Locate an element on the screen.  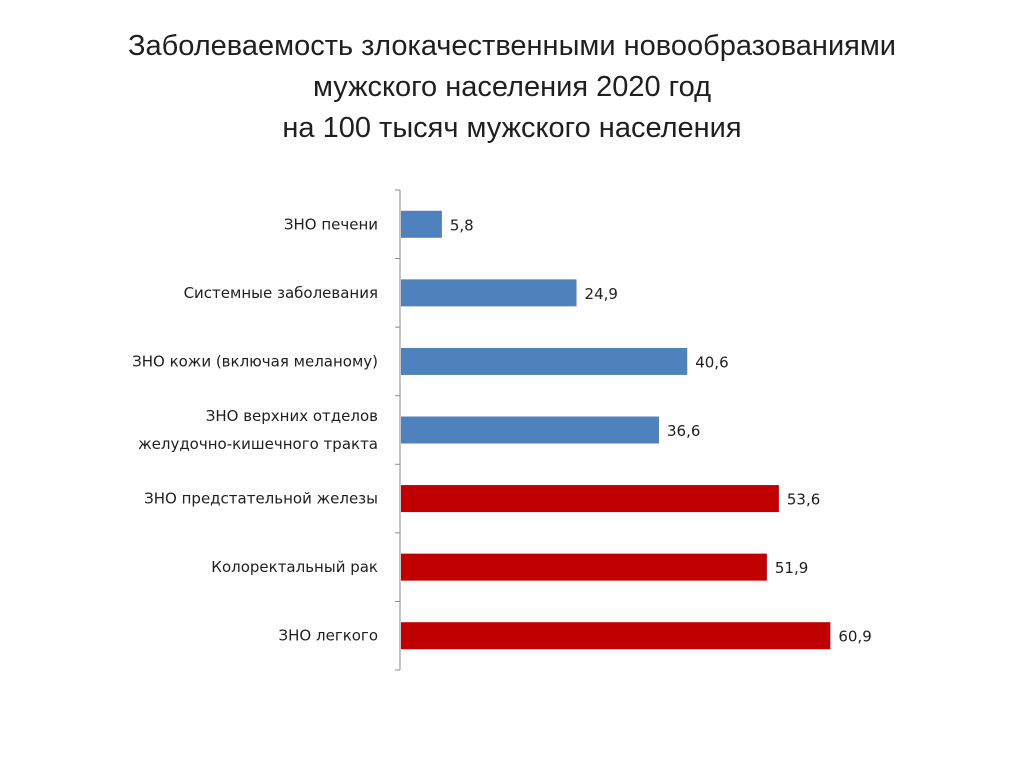
category-label: ЗНО кожи (включая меланому) is located at coordinates (255, 361).